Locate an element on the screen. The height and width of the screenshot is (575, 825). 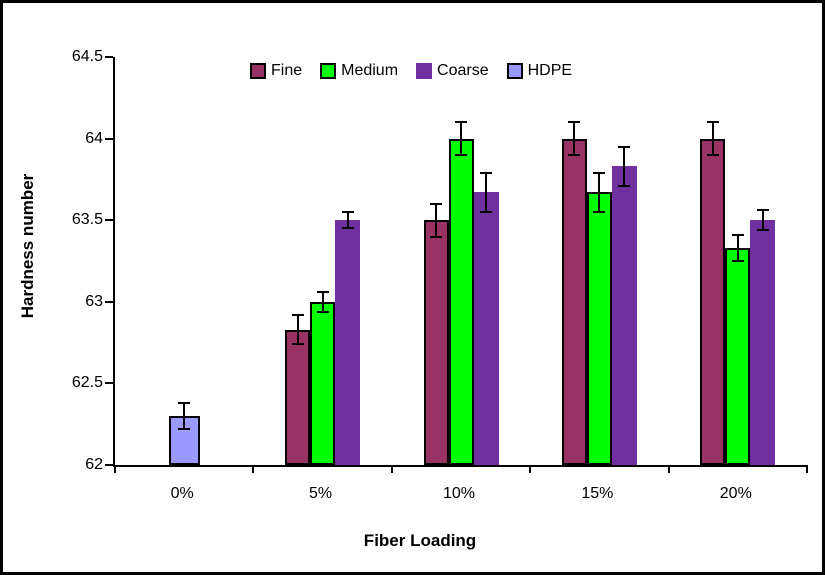
y-tick-label: 64 is located at coordinates (94, 138).